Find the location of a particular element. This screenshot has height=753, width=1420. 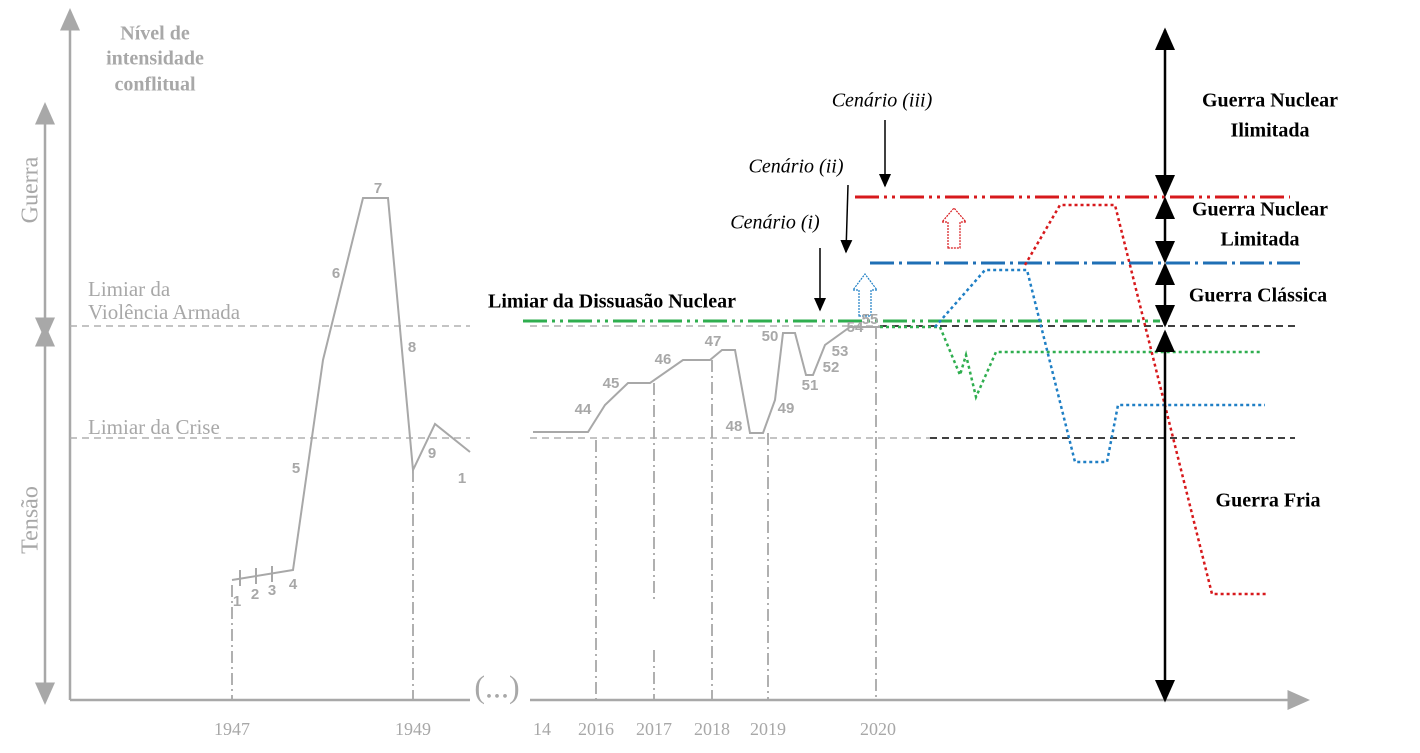

x-label: 1949 is located at coordinates (413, 729).